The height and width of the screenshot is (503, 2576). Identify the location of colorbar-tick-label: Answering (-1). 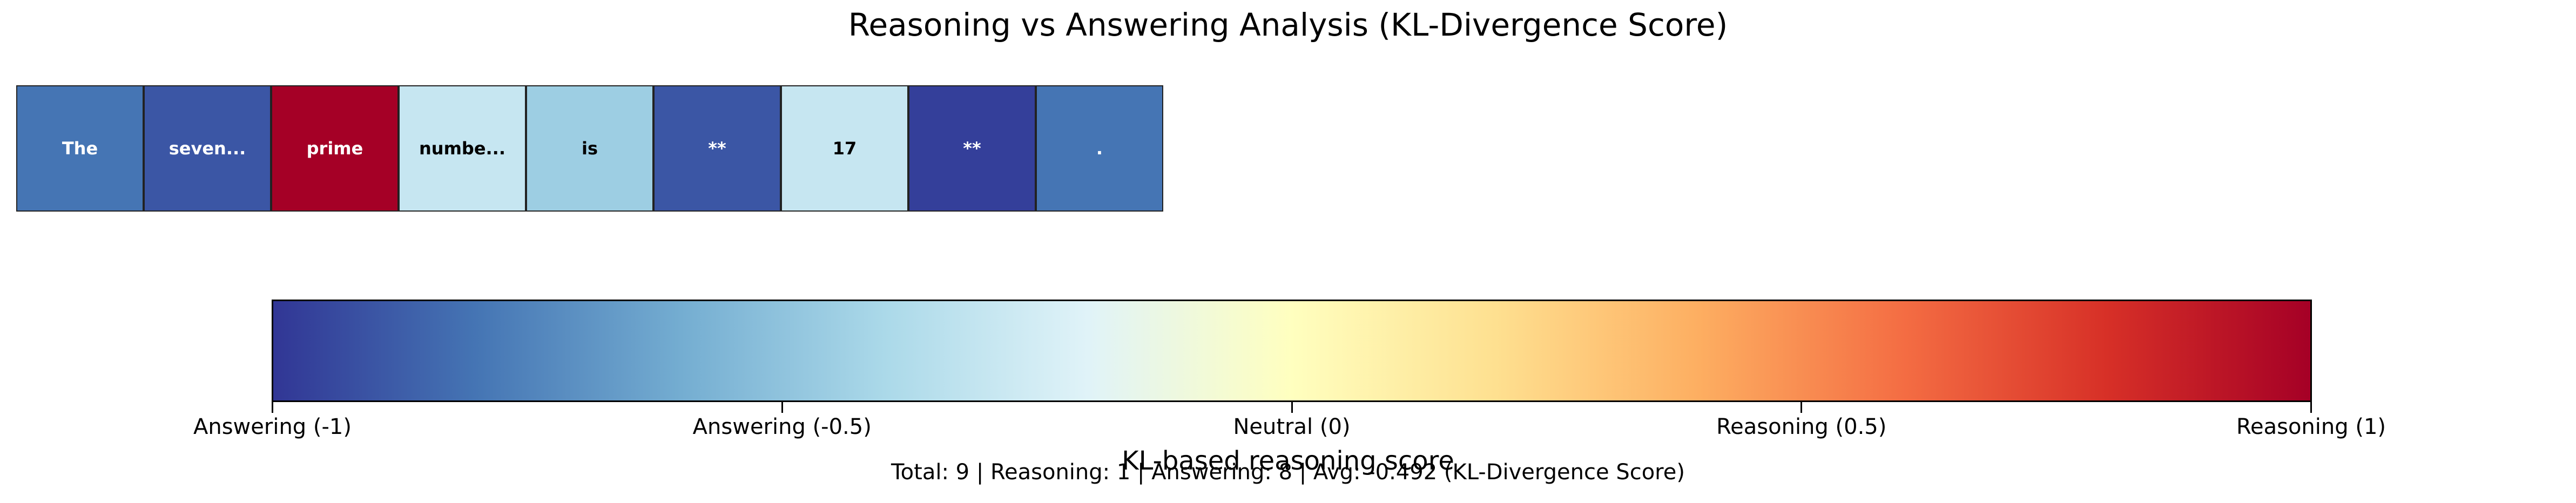
(272, 426).